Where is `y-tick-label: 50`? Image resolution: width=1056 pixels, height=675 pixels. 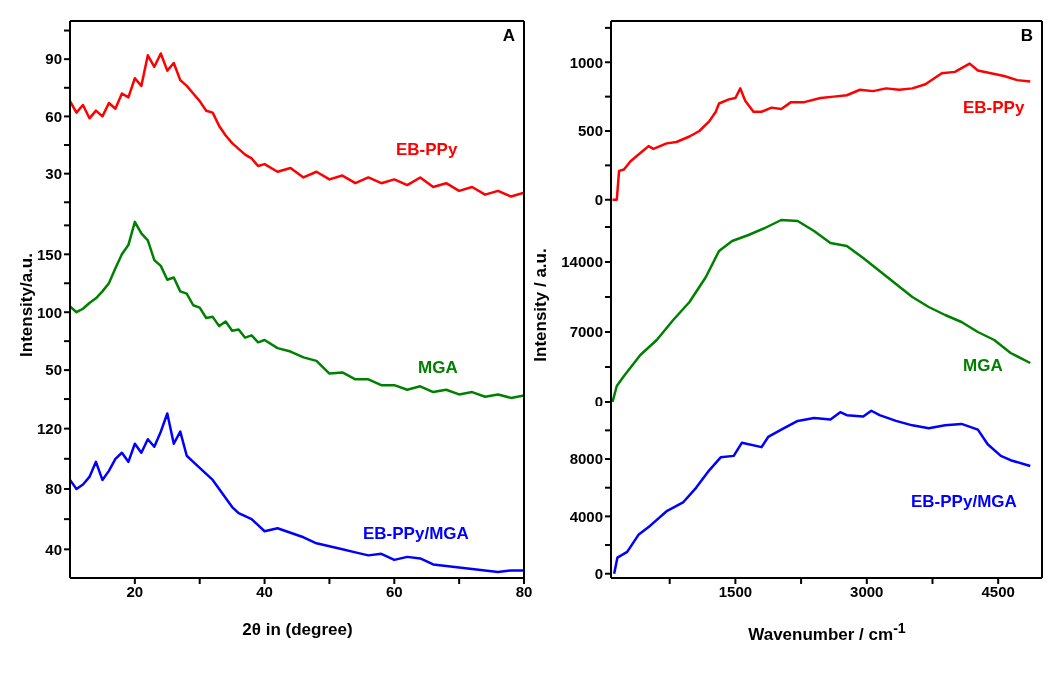
y-tick-label: 50 is located at coordinates (53, 370).